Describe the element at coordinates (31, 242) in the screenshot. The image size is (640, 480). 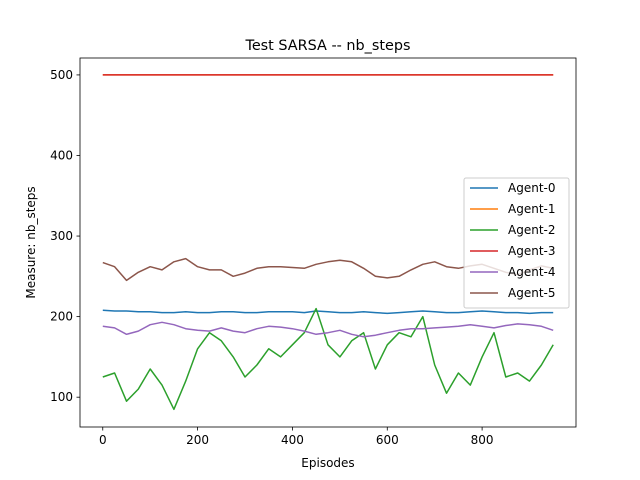
I see `y-axis-label: Measure: nb_steps` at that location.